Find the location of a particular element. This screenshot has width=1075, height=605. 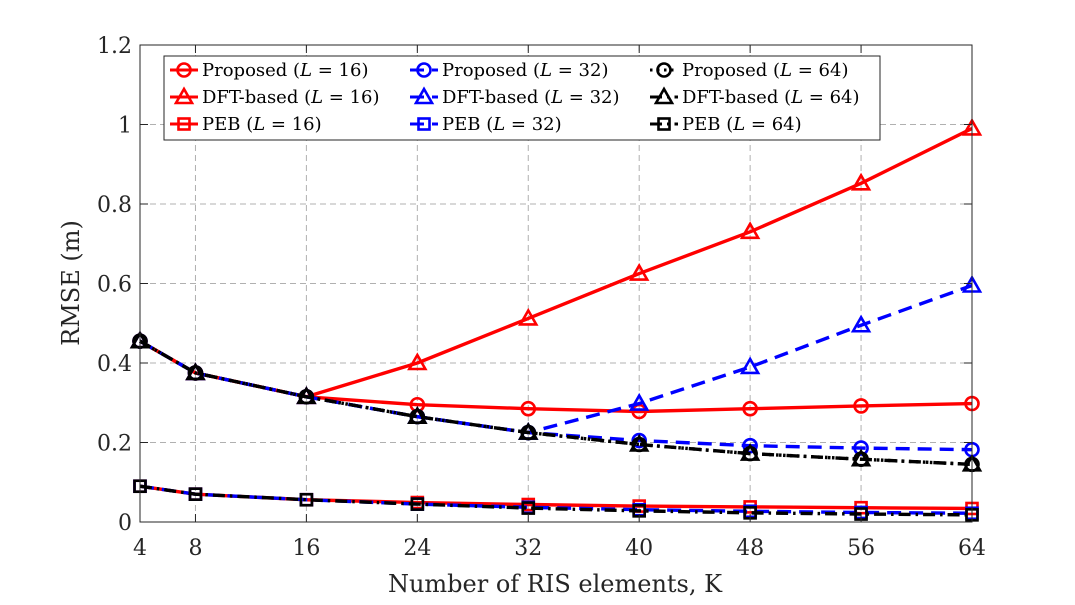

y-tick-label: 0.2 is located at coordinates (114, 444).